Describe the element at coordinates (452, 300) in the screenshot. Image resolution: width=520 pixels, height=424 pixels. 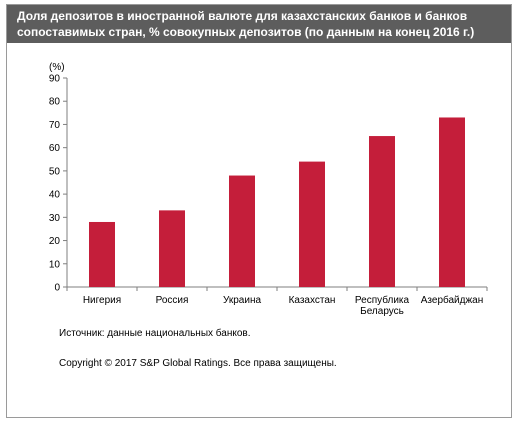
I see `x-tick-label: Азербайджан` at that location.